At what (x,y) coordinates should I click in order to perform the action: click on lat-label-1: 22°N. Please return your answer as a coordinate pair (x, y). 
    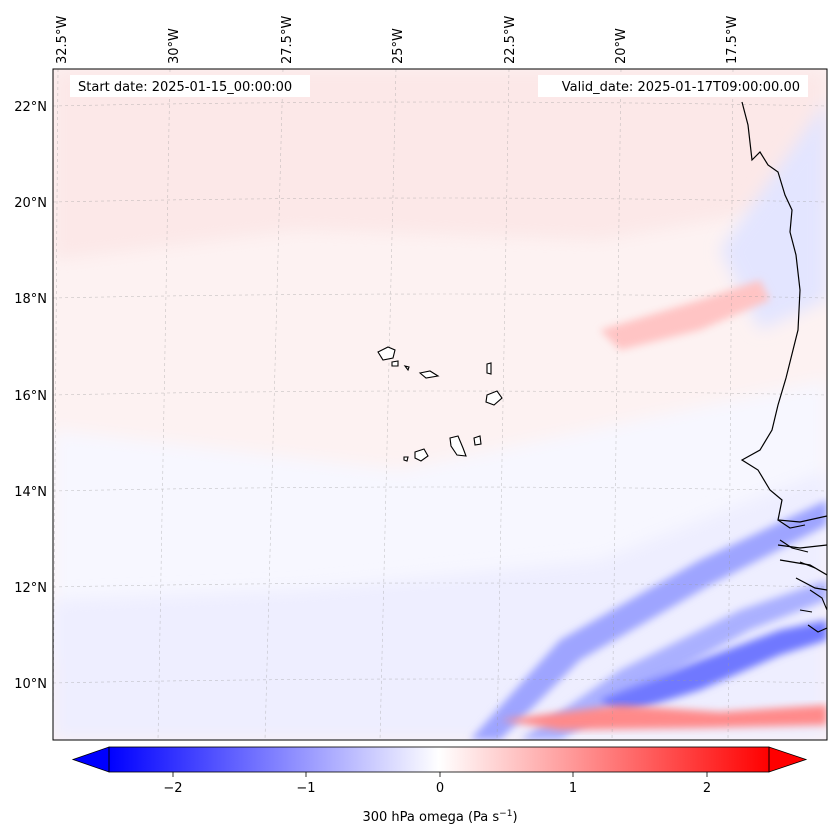
    Looking at the image, I should click on (30, 107).